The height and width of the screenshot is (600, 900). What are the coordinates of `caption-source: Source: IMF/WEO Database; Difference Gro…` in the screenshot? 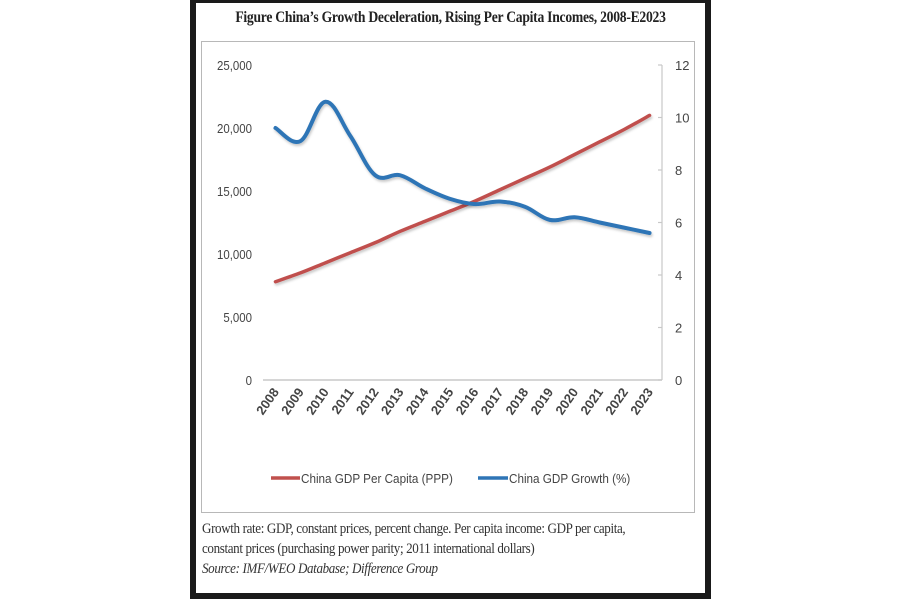 It's located at (320, 569).